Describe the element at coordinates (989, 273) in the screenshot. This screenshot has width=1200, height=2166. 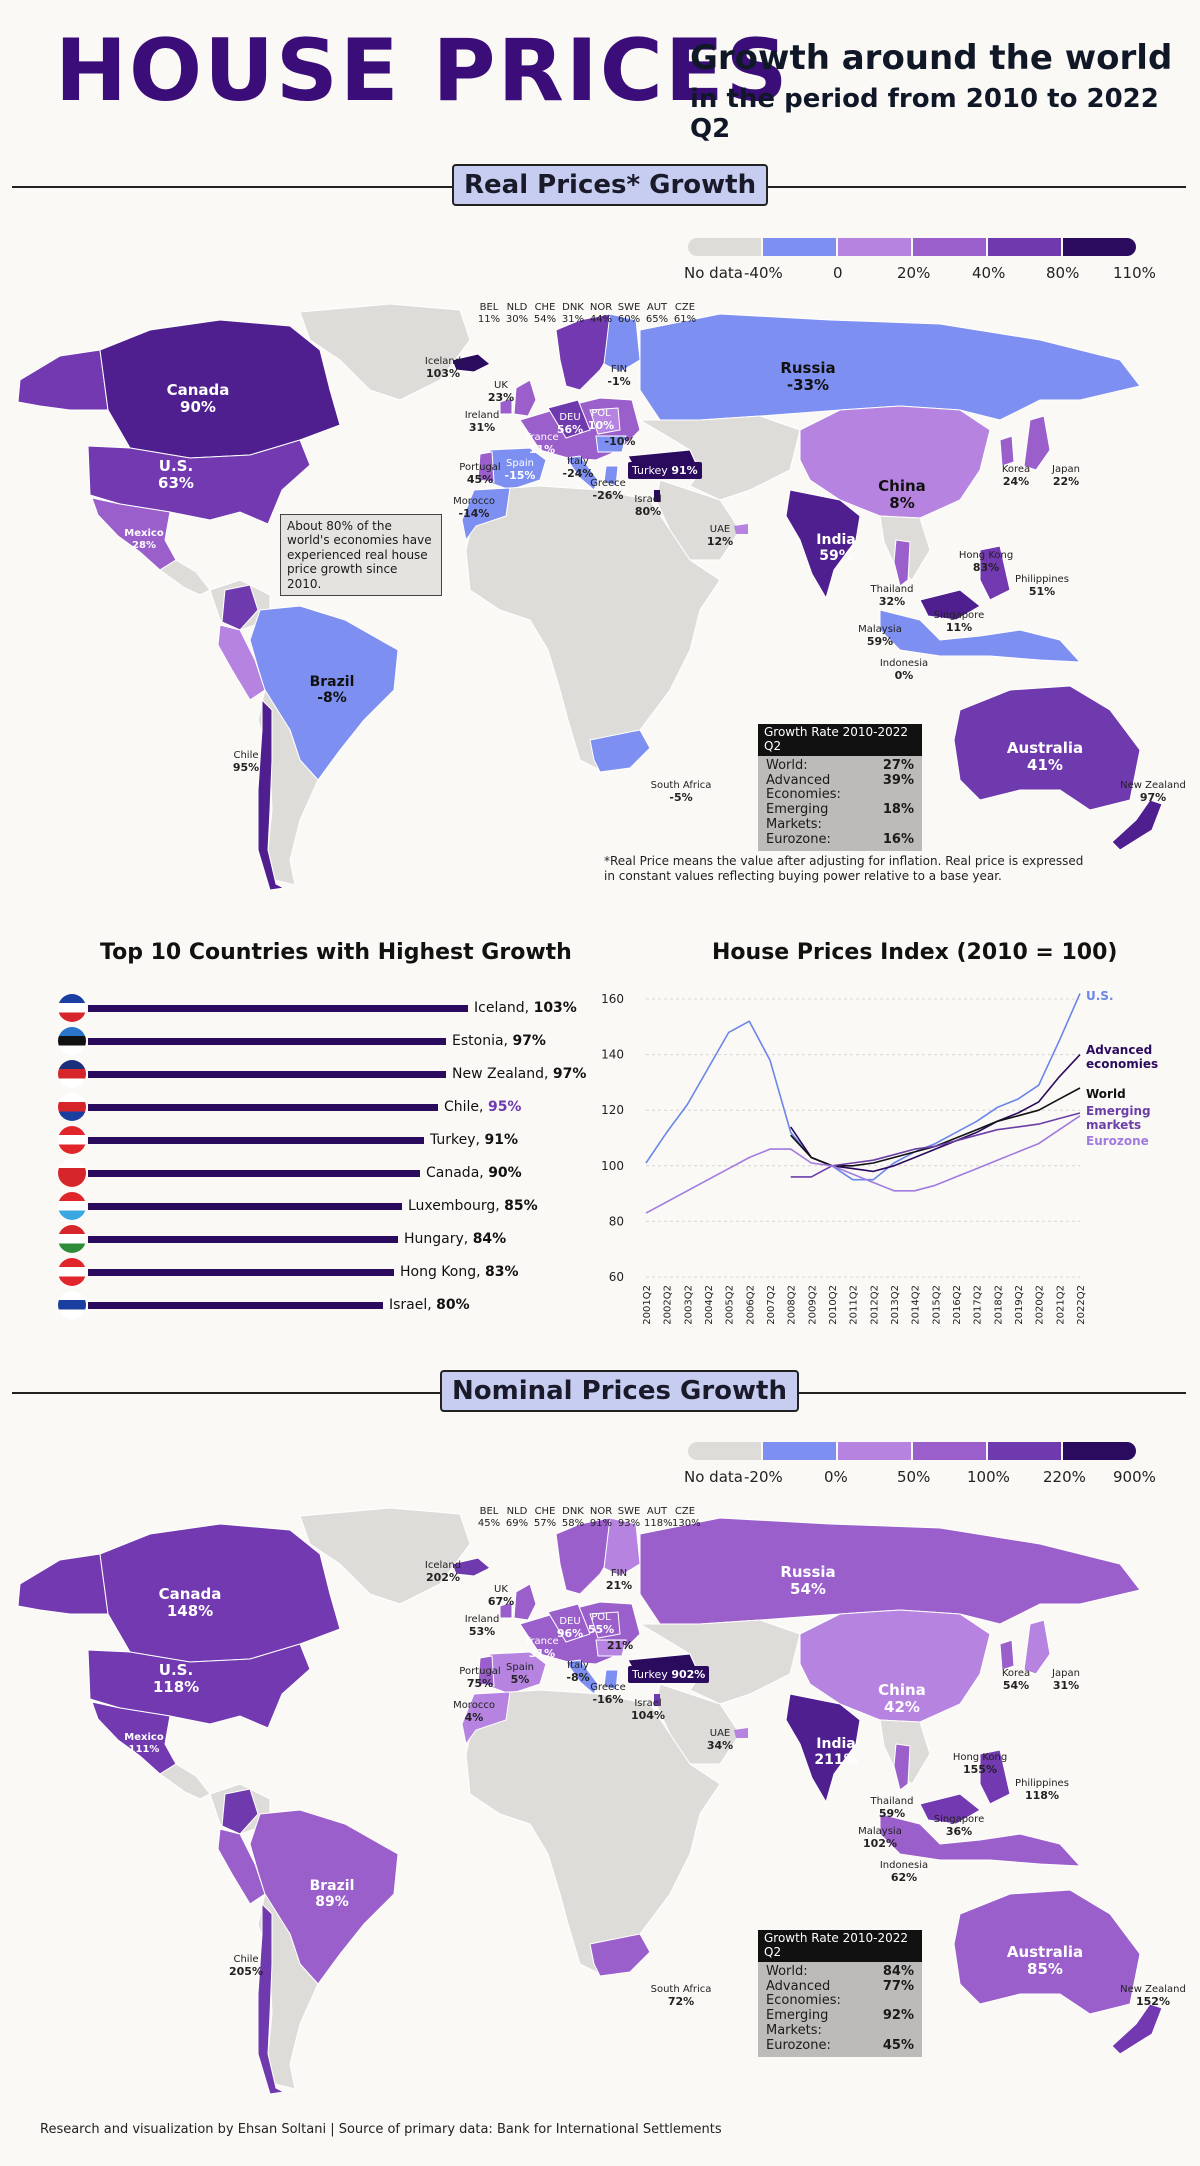
I see `legend-label: 40%` at that location.